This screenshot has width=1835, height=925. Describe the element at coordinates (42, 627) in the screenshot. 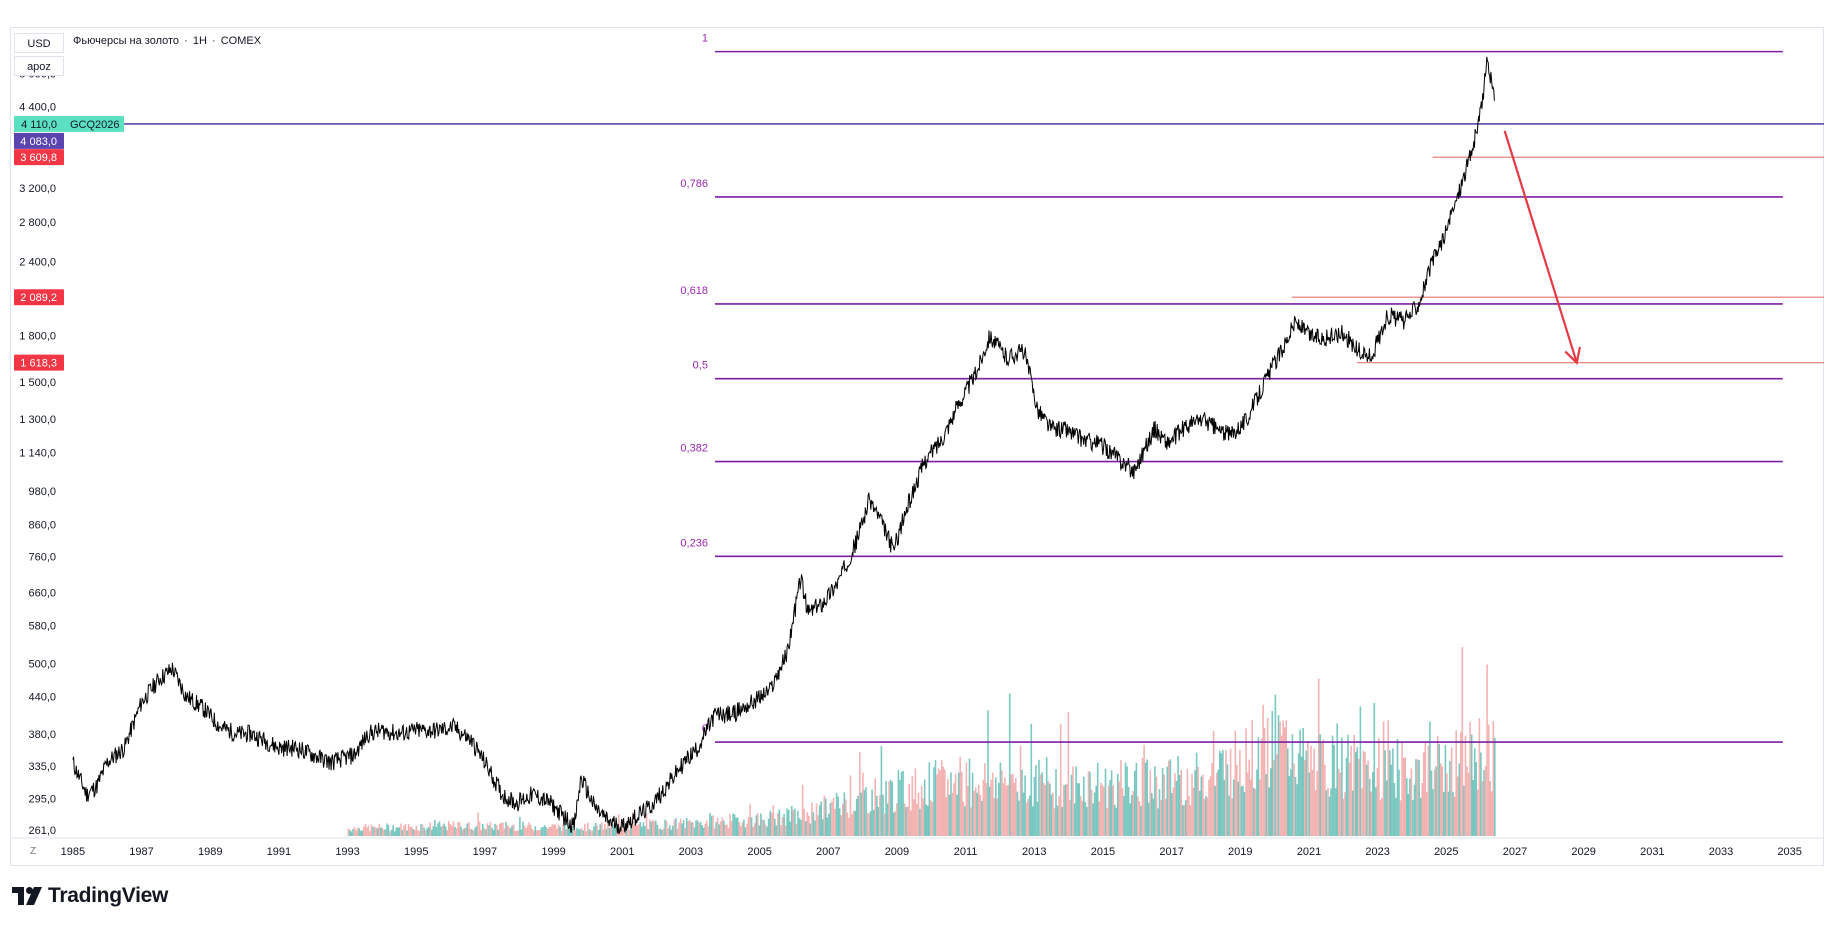

I see `y-tick-label: 580,0` at that location.